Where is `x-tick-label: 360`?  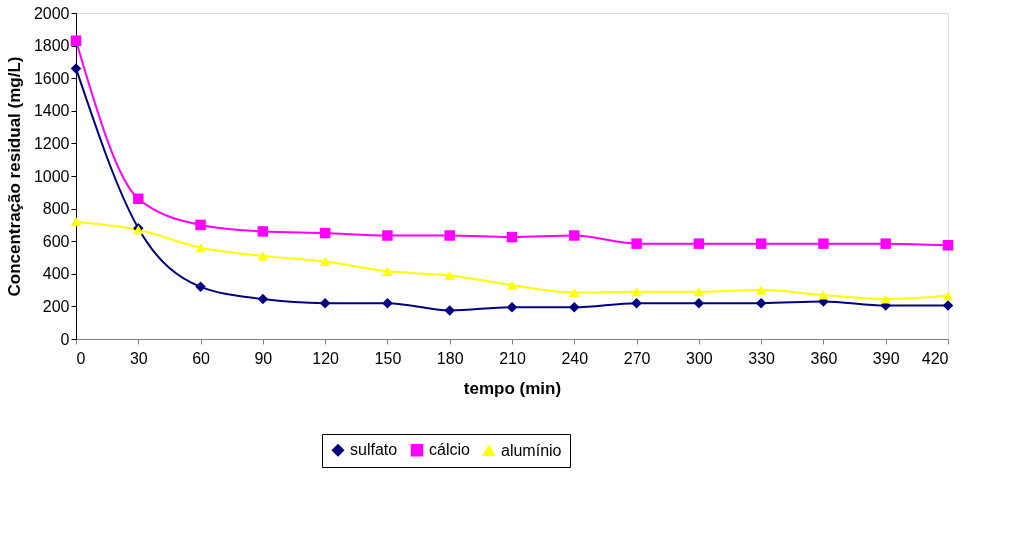 x-tick-label: 360 is located at coordinates (824, 358).